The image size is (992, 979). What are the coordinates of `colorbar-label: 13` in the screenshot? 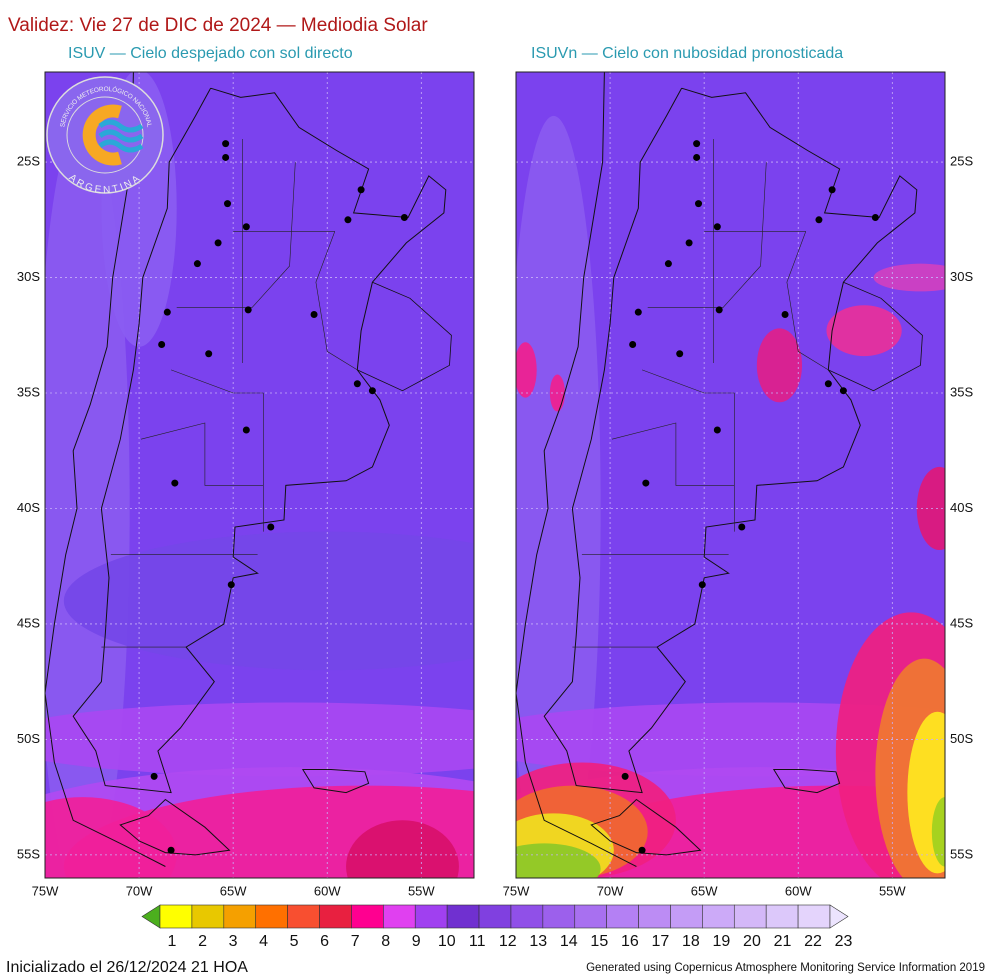 It's located at (538, 941).